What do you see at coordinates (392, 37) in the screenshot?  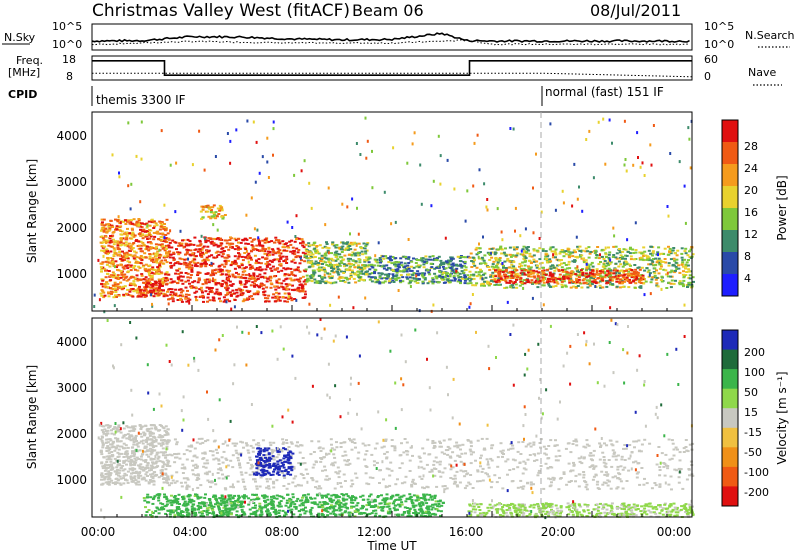 I see `noise-panel-frame` at bounding box center [392, 37].